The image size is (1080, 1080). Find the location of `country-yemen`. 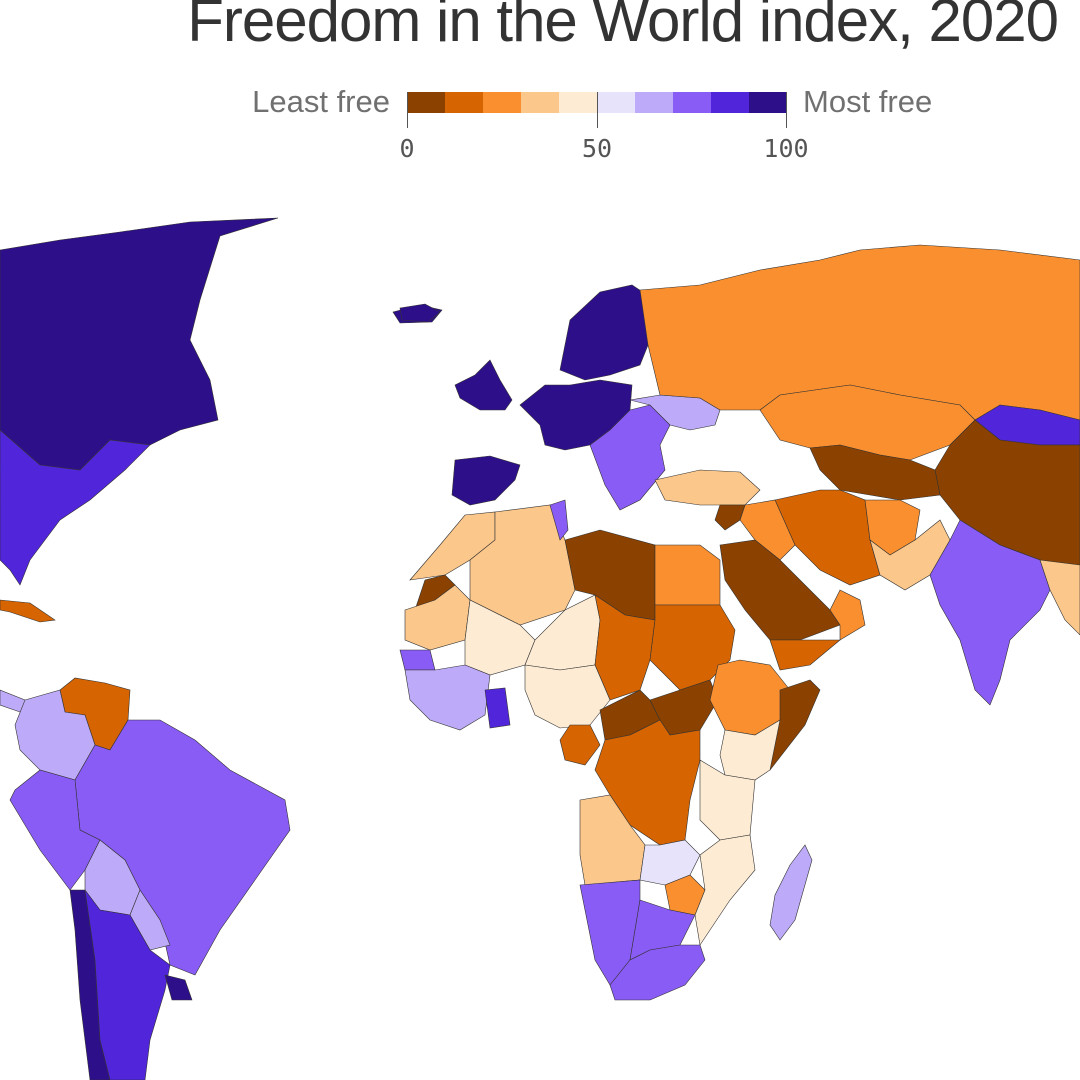

country-yemen is located at coordinates (805, 655).